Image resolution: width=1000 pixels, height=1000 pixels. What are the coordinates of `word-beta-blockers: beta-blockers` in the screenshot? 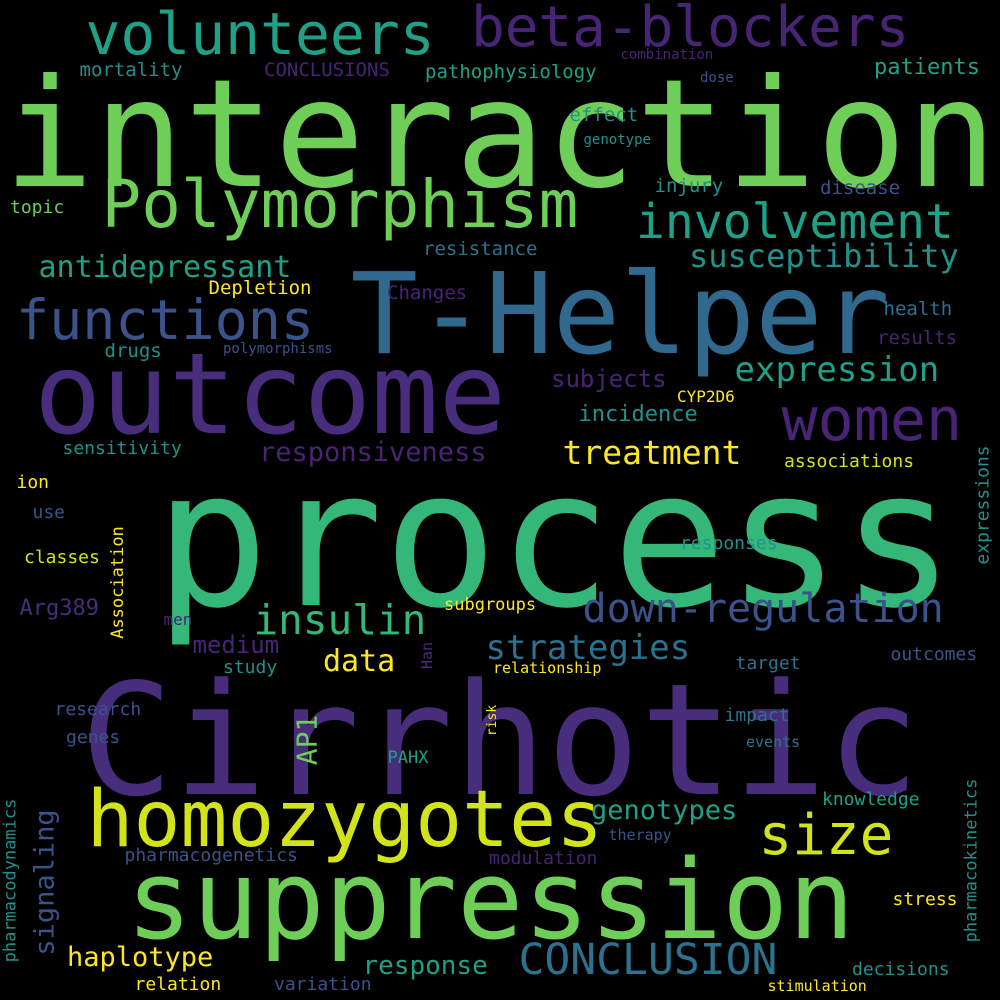 It's located at (690, 30).